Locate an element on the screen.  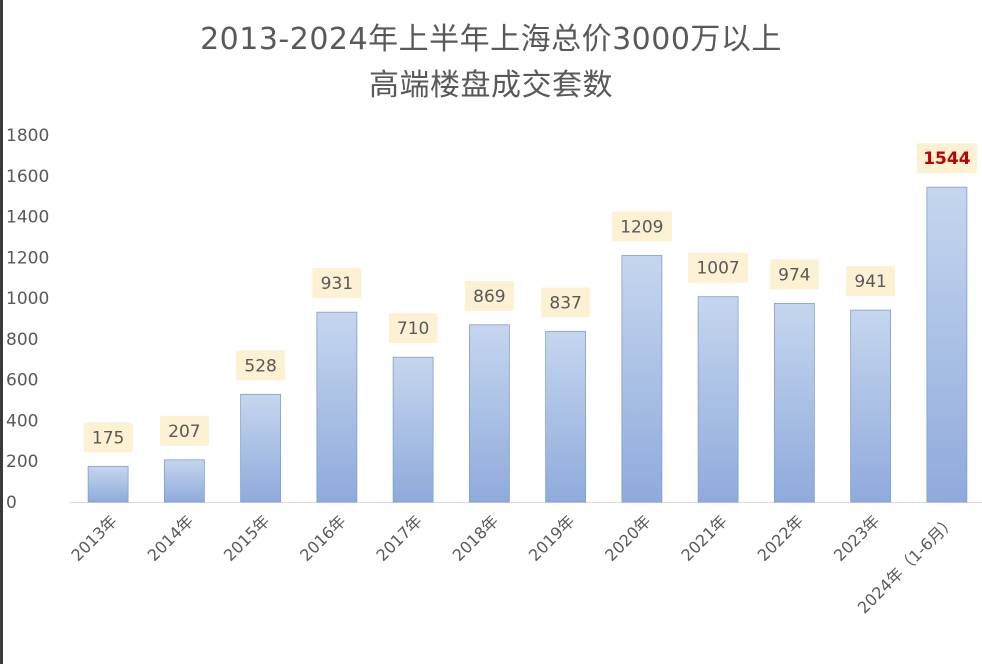
y-tick-label: 800 is located at coordinates (22, 340).